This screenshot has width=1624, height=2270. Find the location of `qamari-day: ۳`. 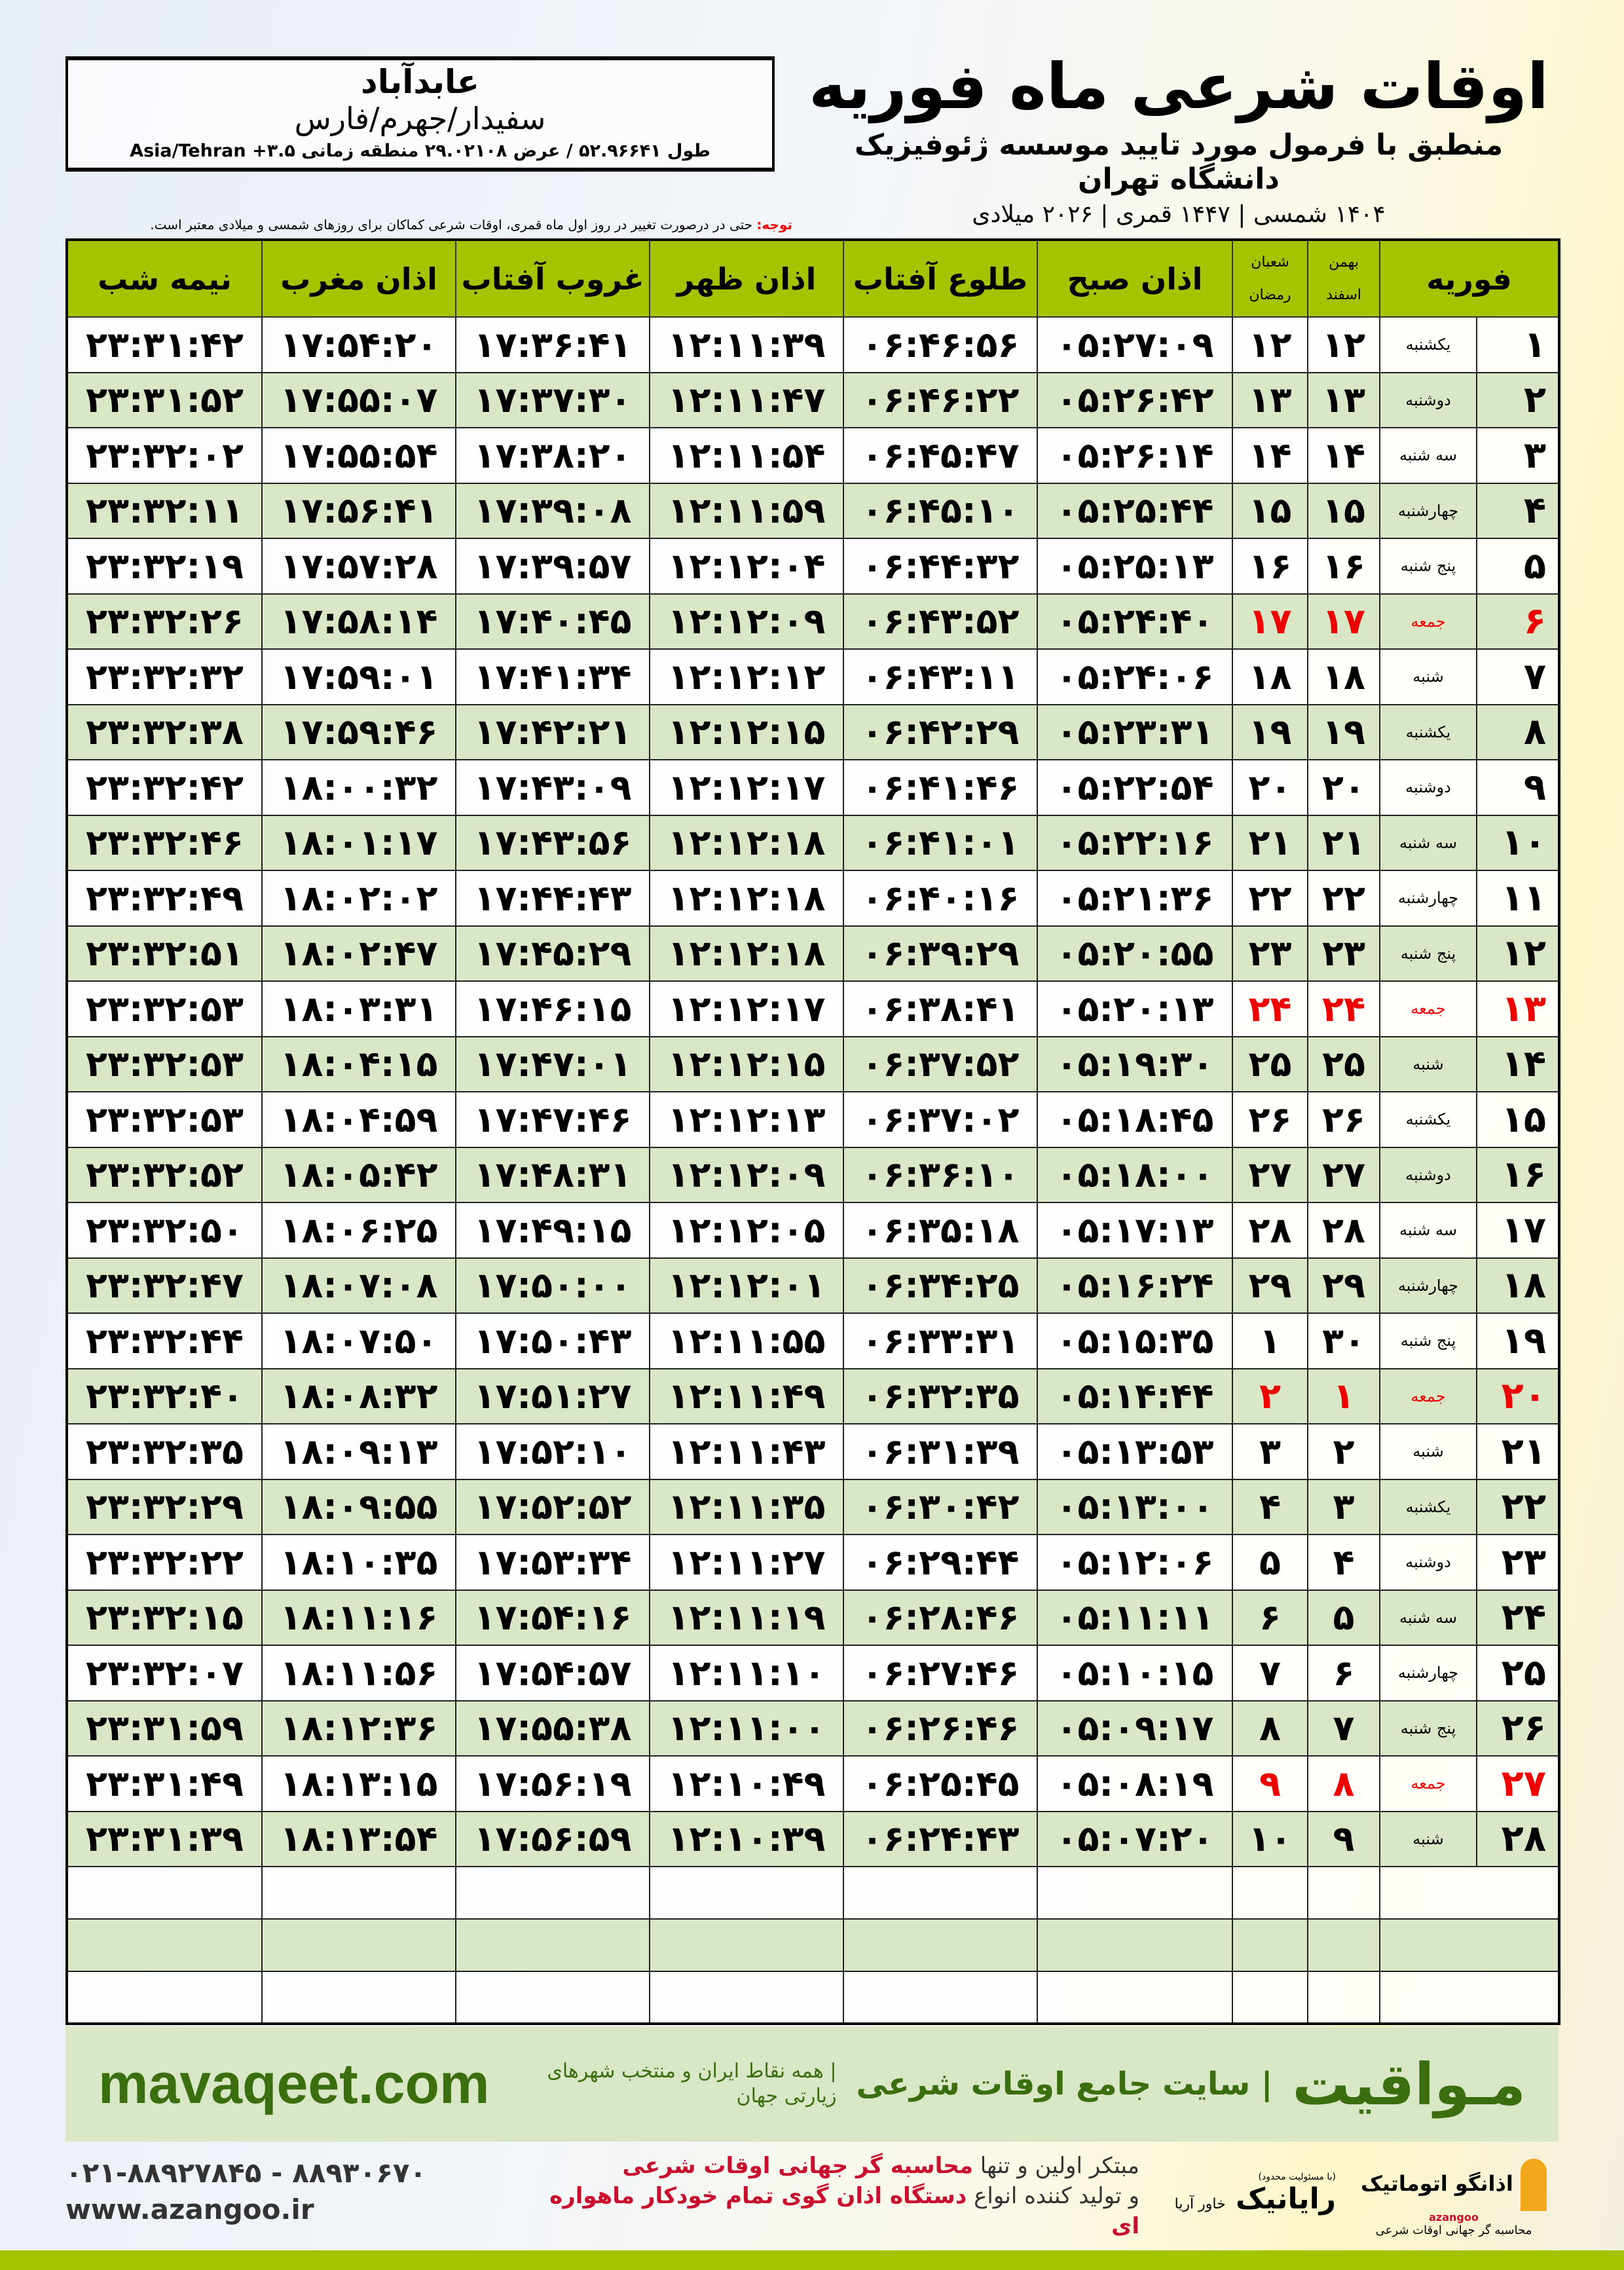

qamari-day: ۳ is located at coordinates (1270, 1451).